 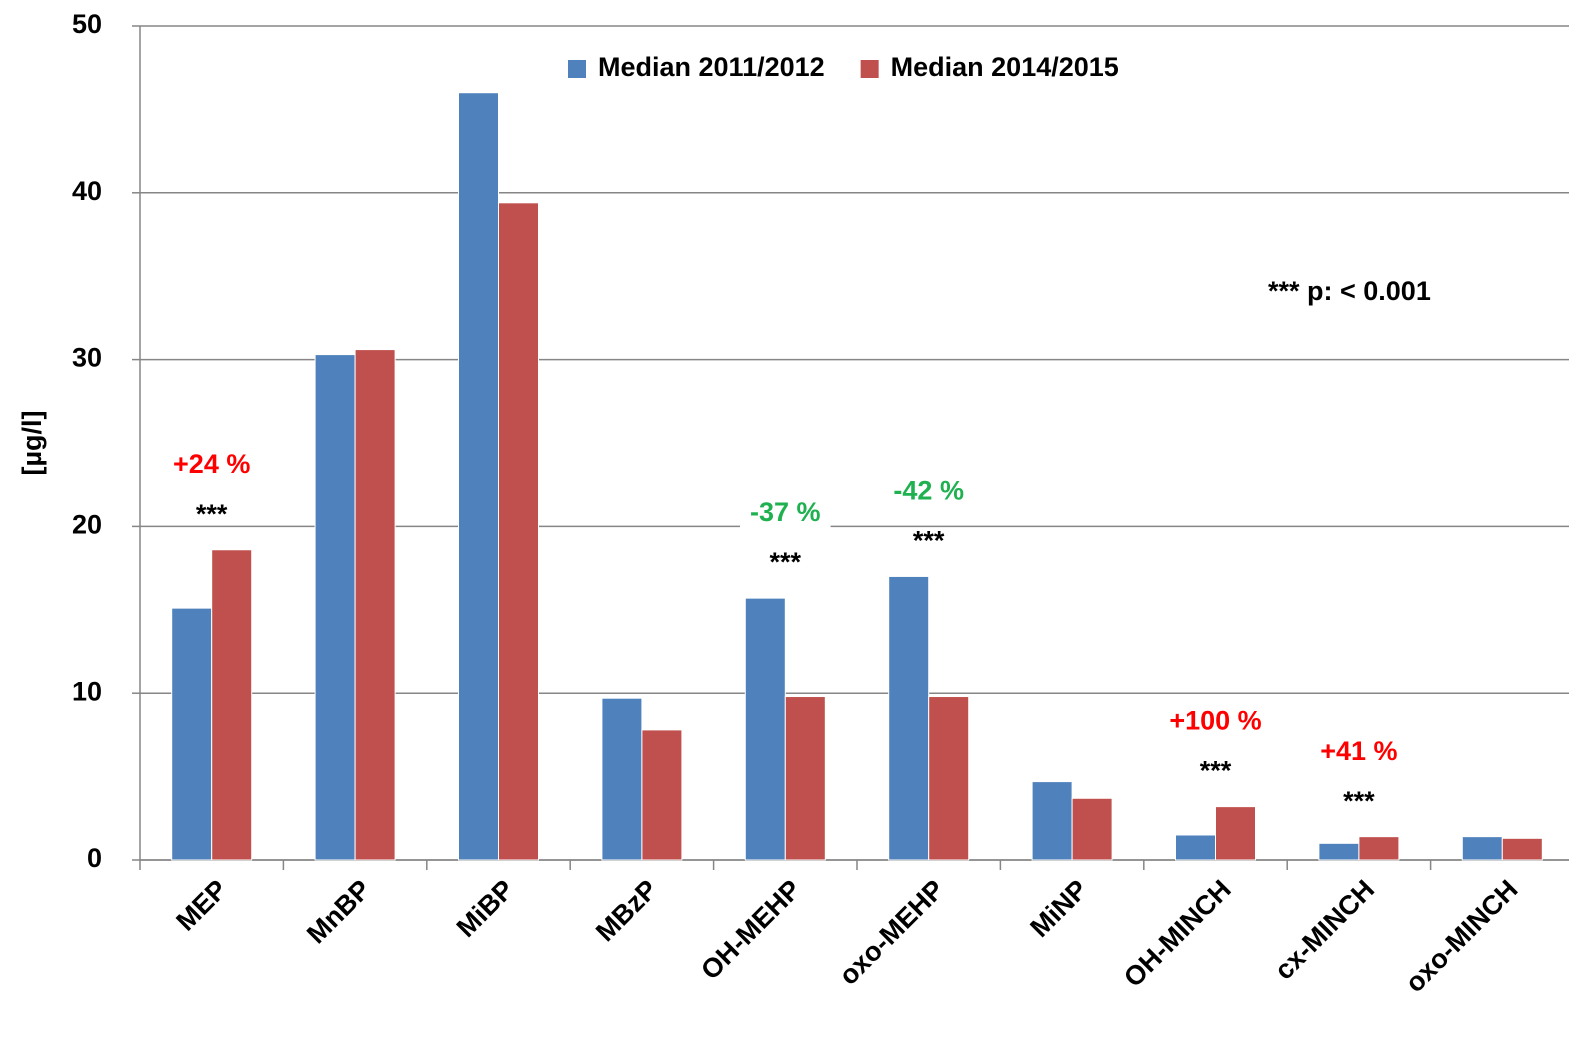 I want to click on y-tick-label: 40, so click(x=87, y=191).